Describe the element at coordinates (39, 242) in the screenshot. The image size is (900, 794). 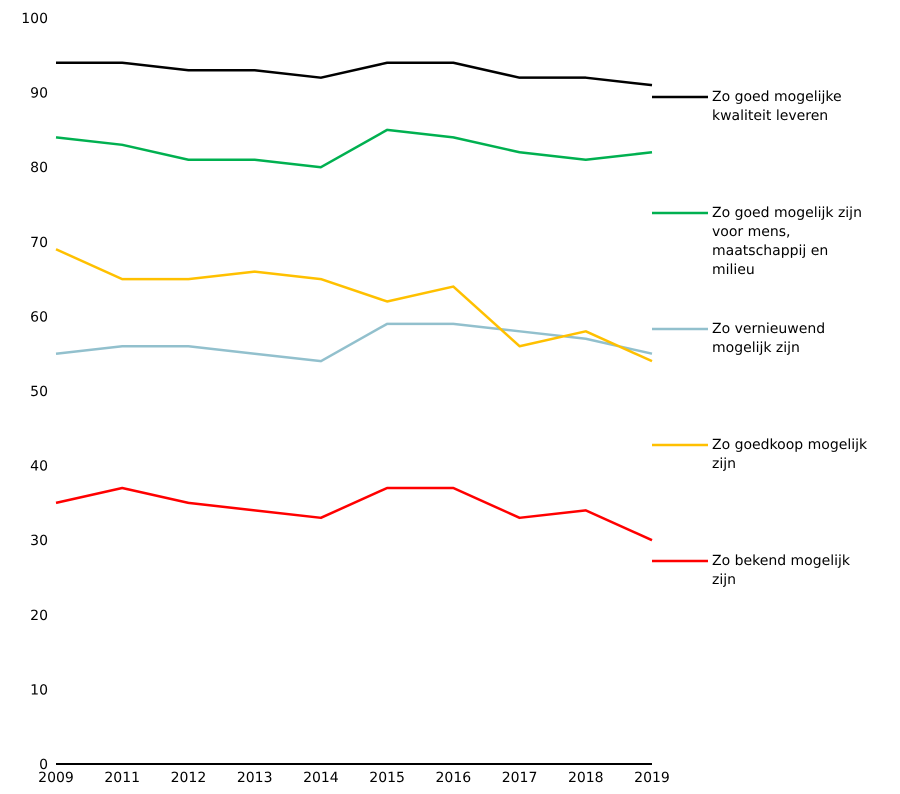
I see `y-tick-label: 70` at that location.